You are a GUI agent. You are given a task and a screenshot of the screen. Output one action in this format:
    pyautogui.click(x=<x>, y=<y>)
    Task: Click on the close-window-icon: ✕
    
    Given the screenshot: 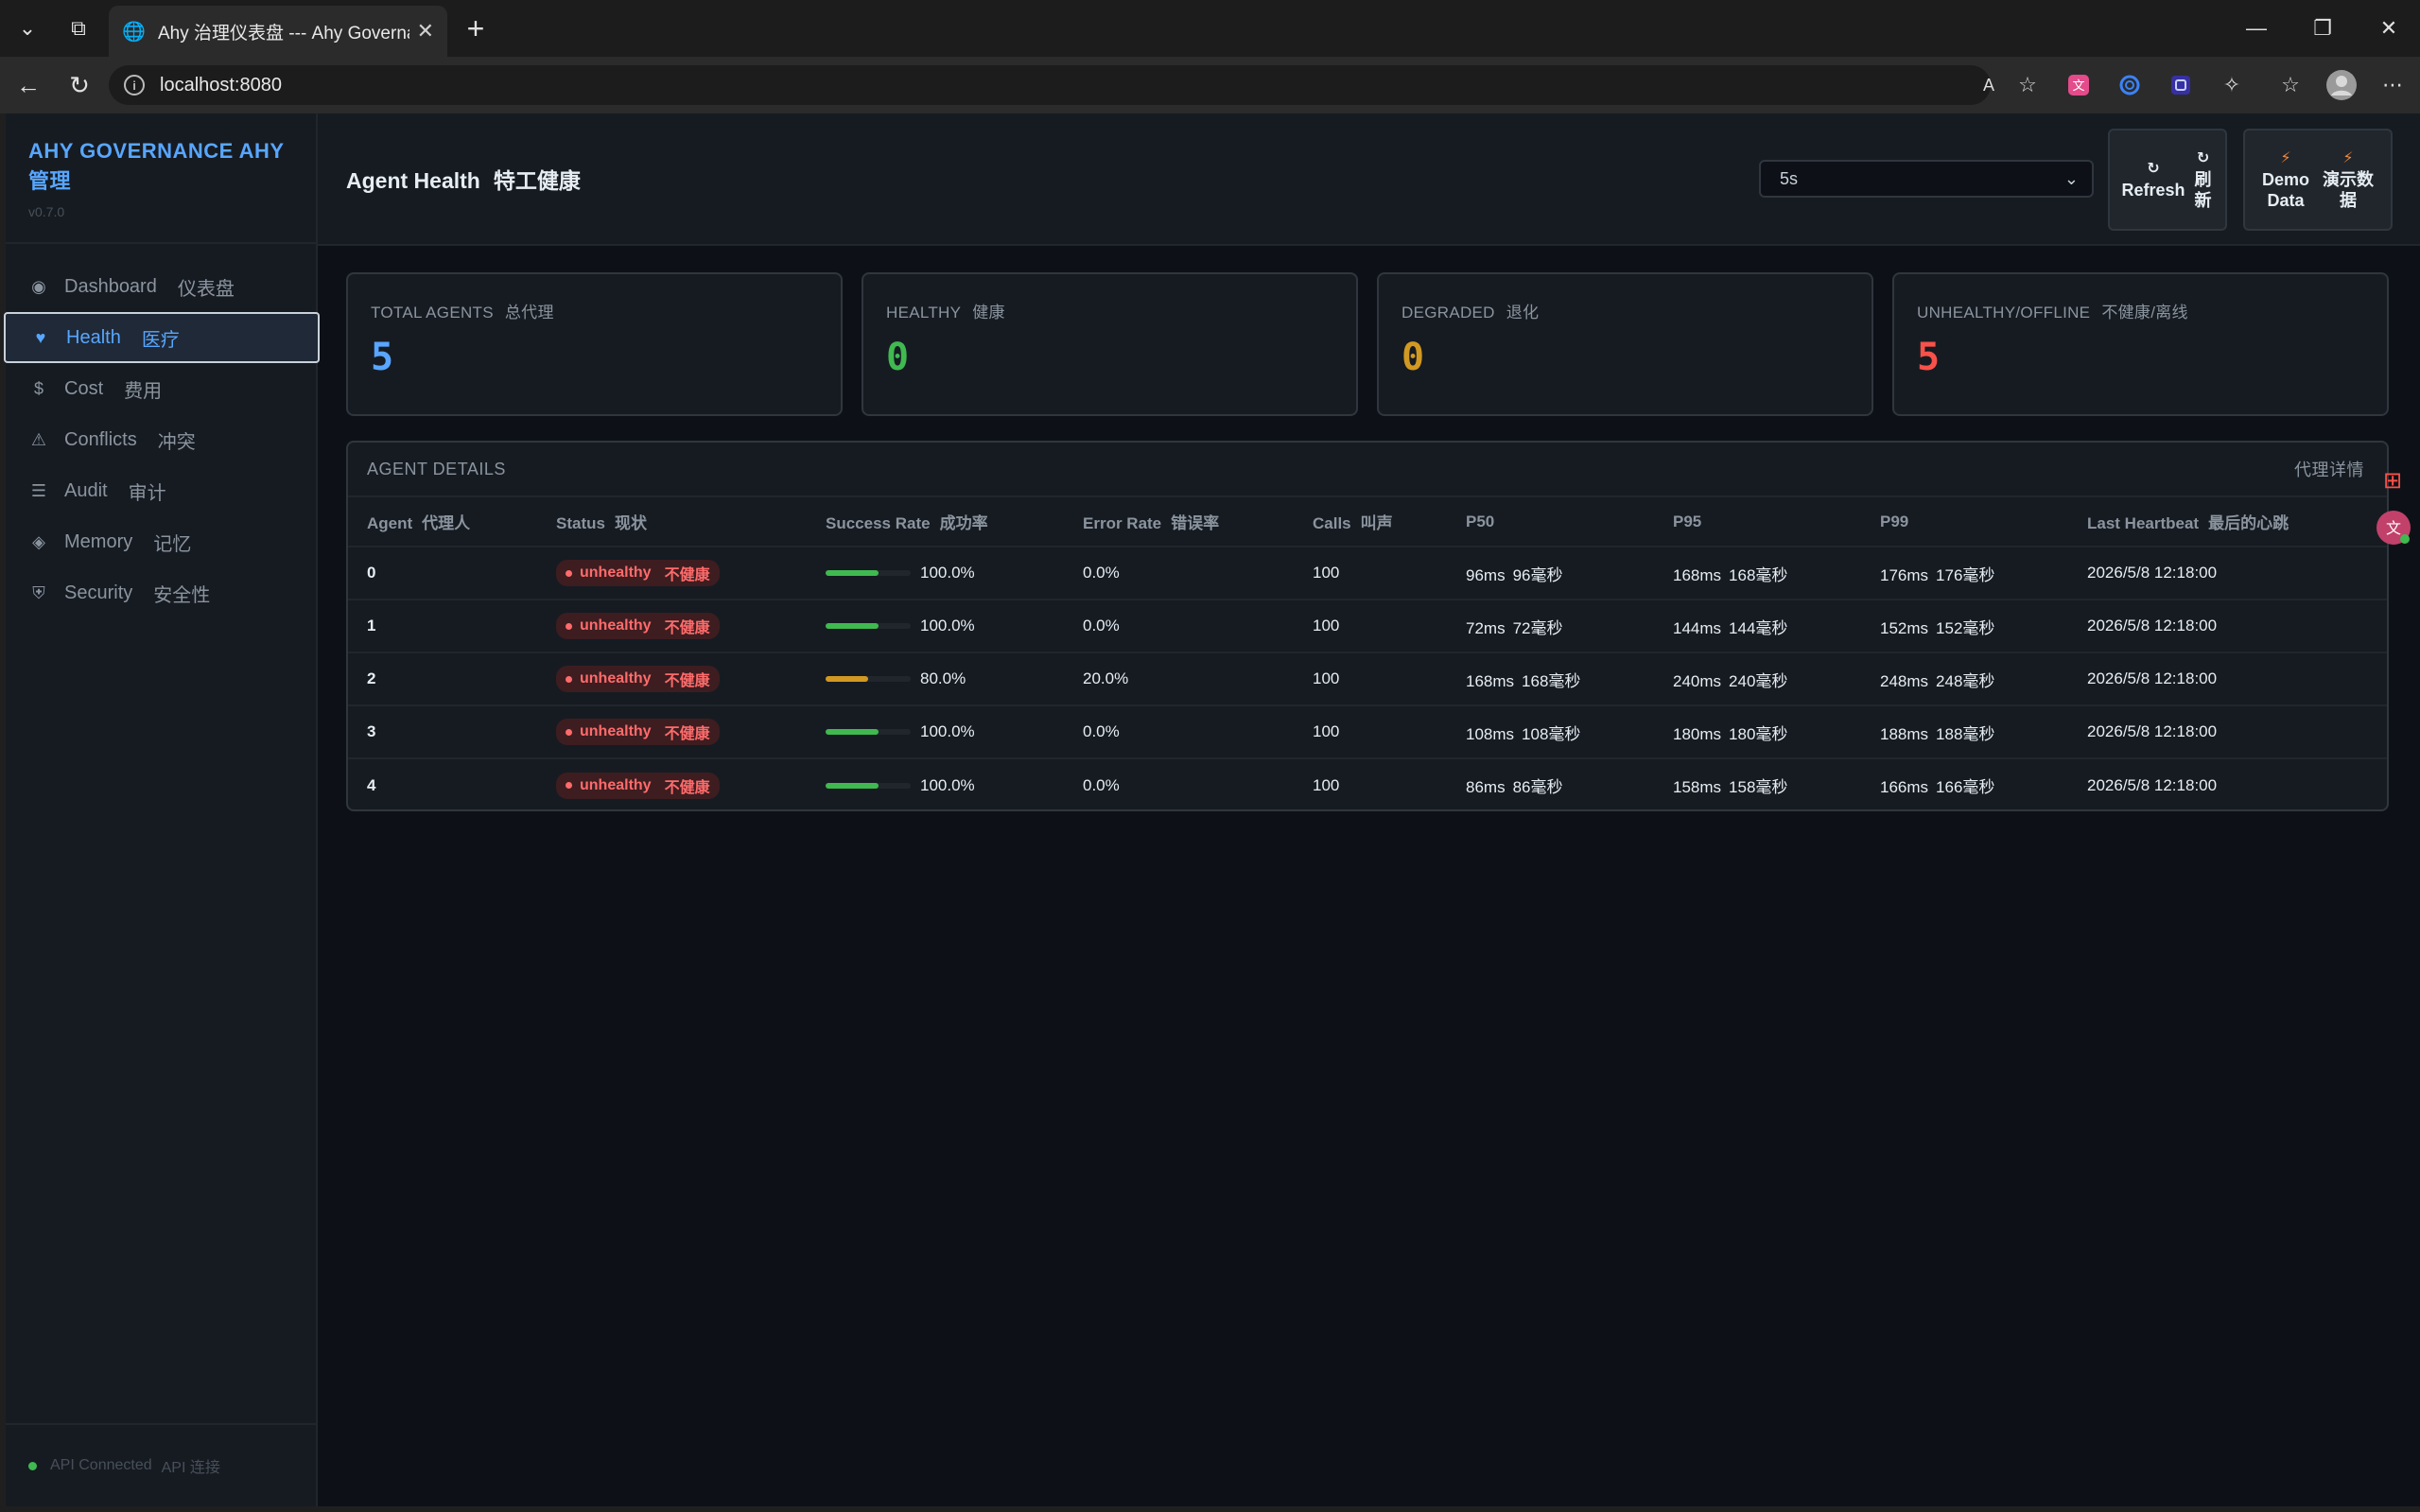 What is the action you would take?
    pyautogui.click(x=2389, y=28)
    